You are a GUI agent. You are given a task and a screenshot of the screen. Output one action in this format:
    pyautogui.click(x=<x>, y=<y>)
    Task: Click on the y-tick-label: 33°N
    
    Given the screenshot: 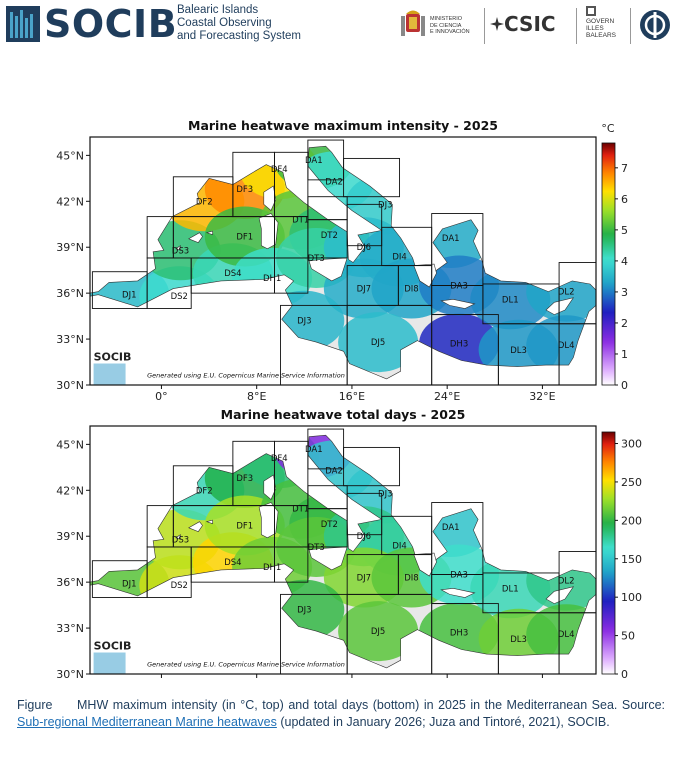 What is the action you would take?
    pyautogui.click(x=70, y=628)
    